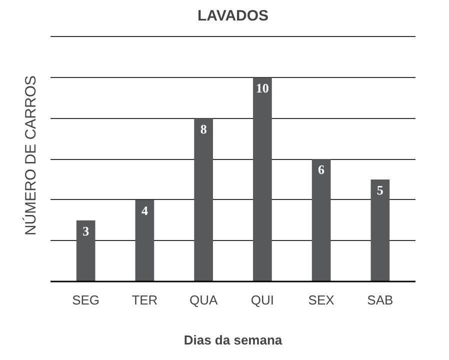 The width and height of the screenshot is (449, 360). I want to click on data-label: 8, so click(204, 128).